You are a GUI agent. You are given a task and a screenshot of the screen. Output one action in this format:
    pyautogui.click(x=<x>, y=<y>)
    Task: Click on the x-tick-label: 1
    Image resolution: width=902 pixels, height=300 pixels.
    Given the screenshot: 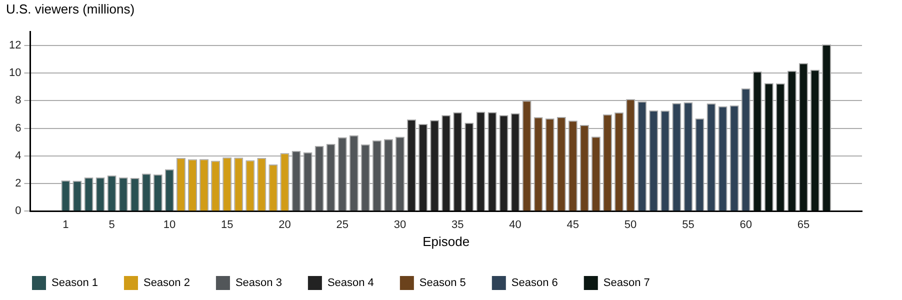 What is the action you would take?
    pyautogui.click(x=65, y=224)
    